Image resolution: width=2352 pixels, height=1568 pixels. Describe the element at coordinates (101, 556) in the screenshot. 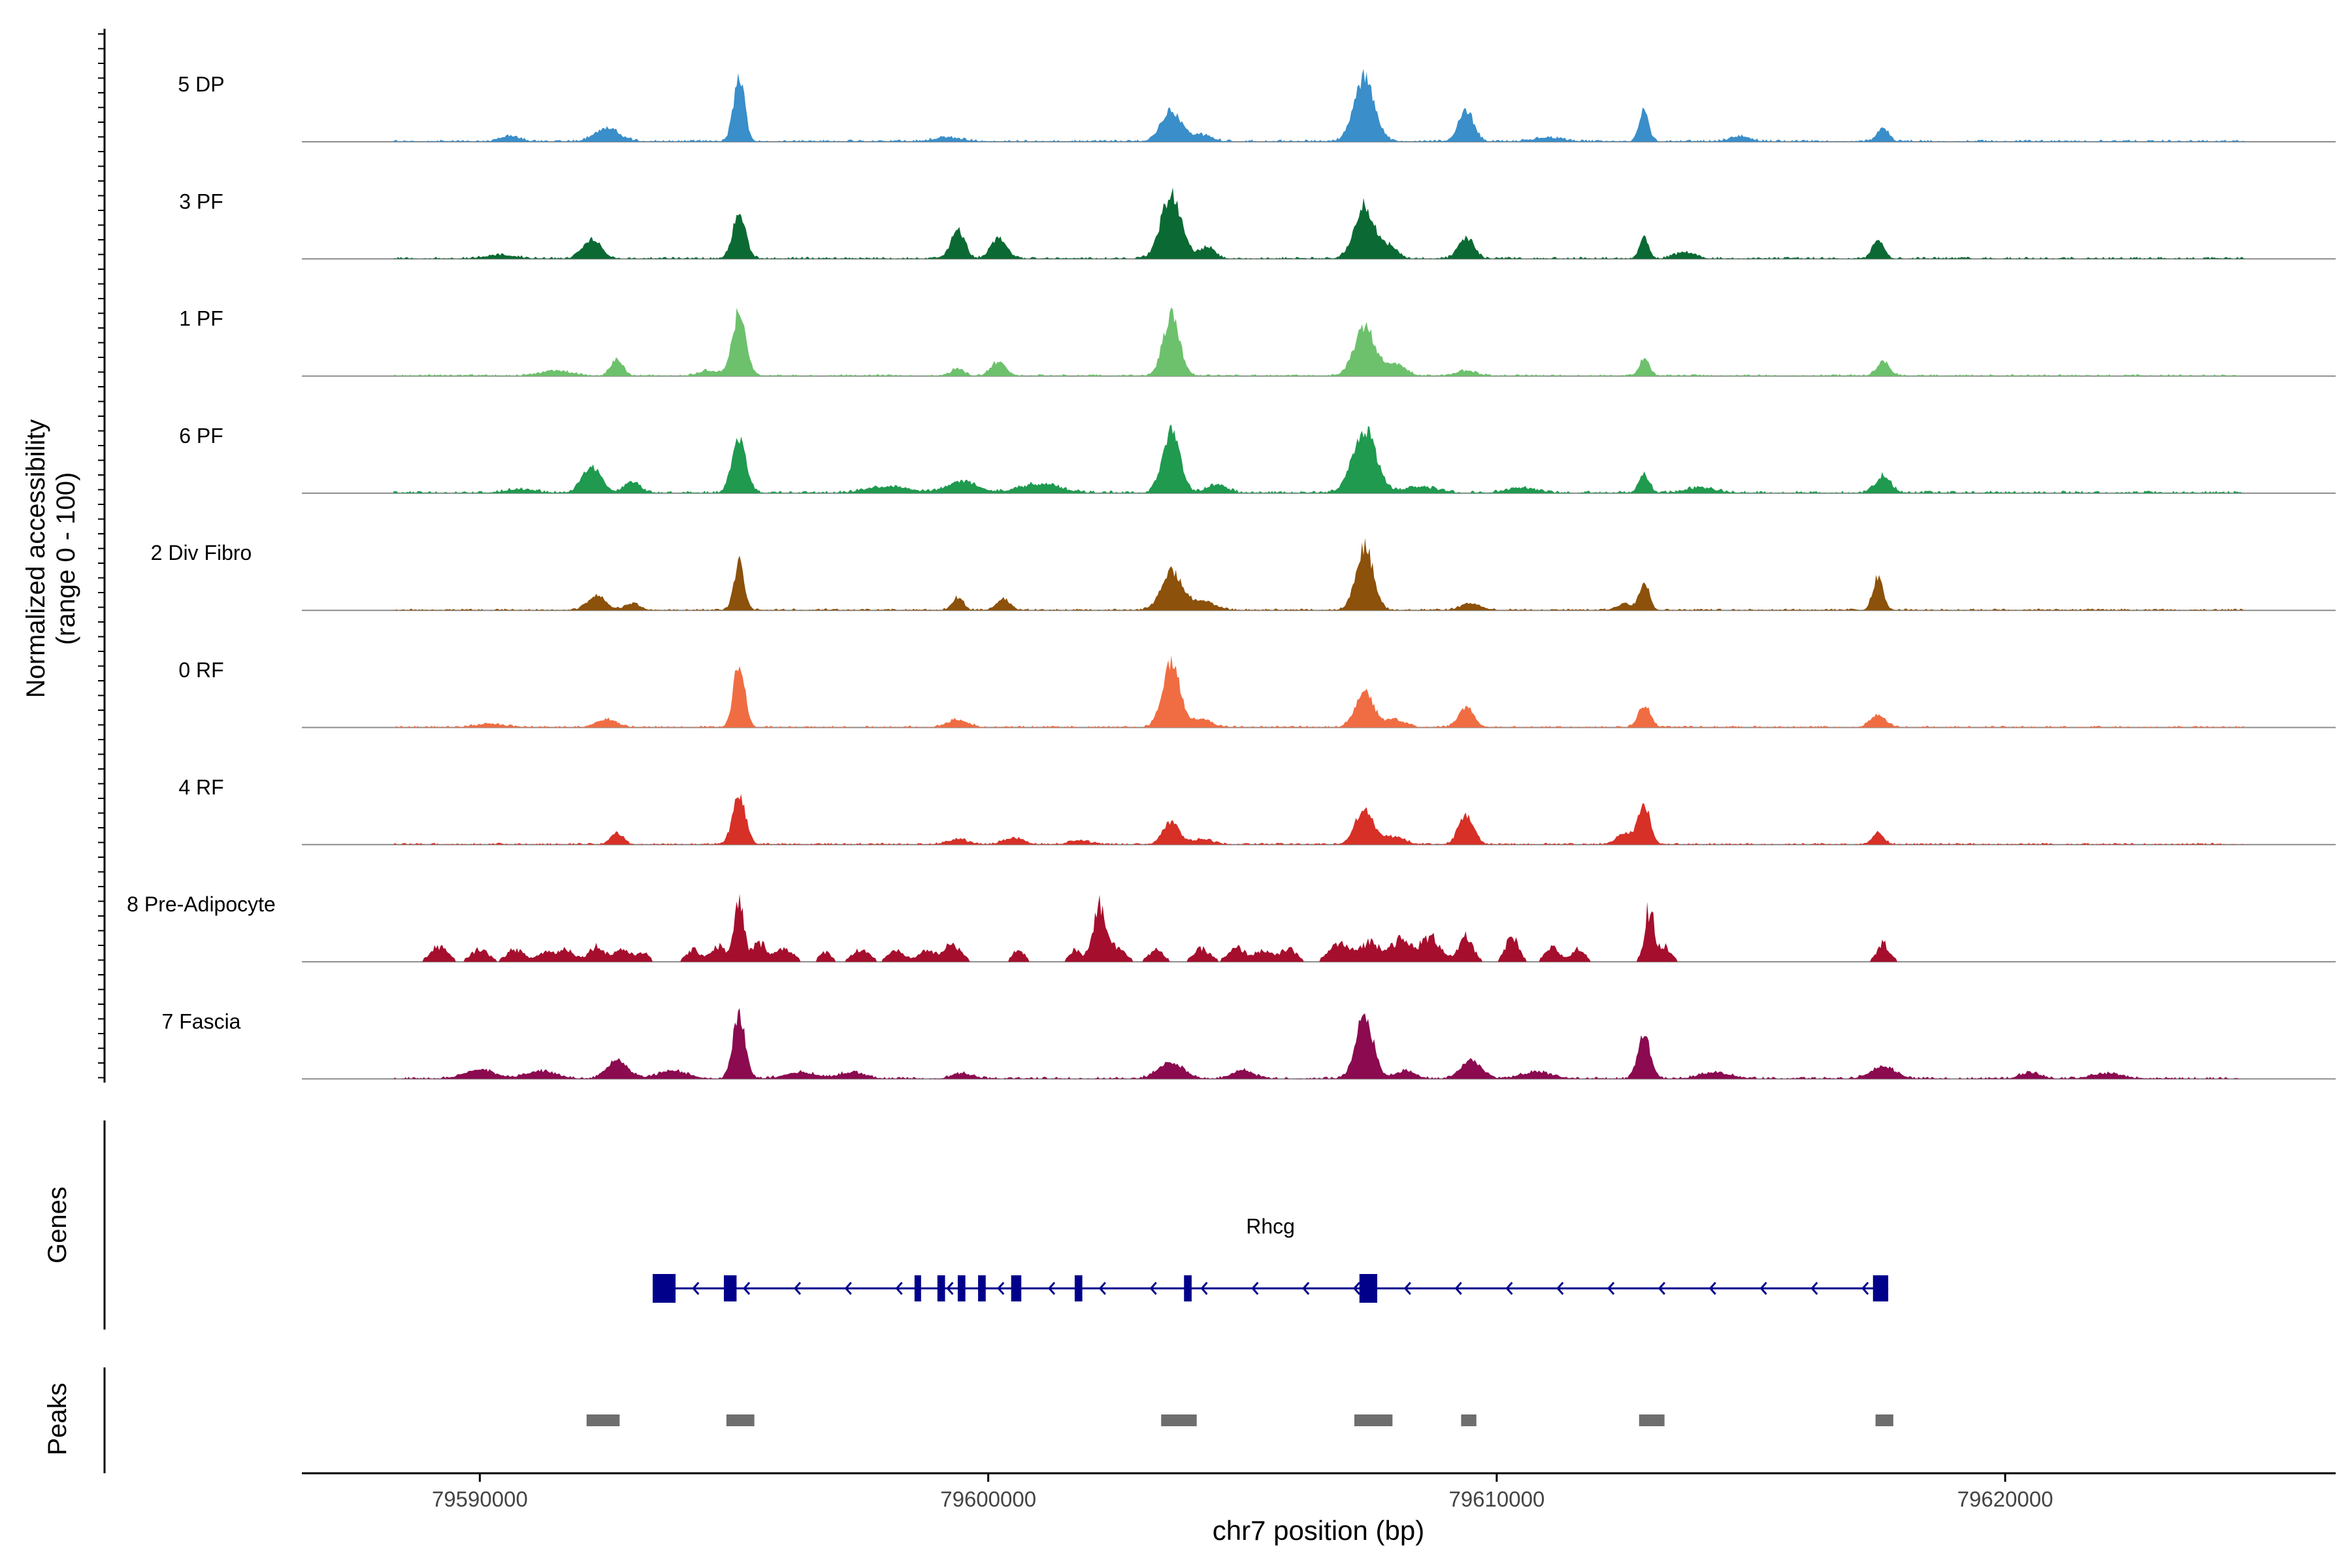

I see `tracks-y-axis-ticks` at that location.